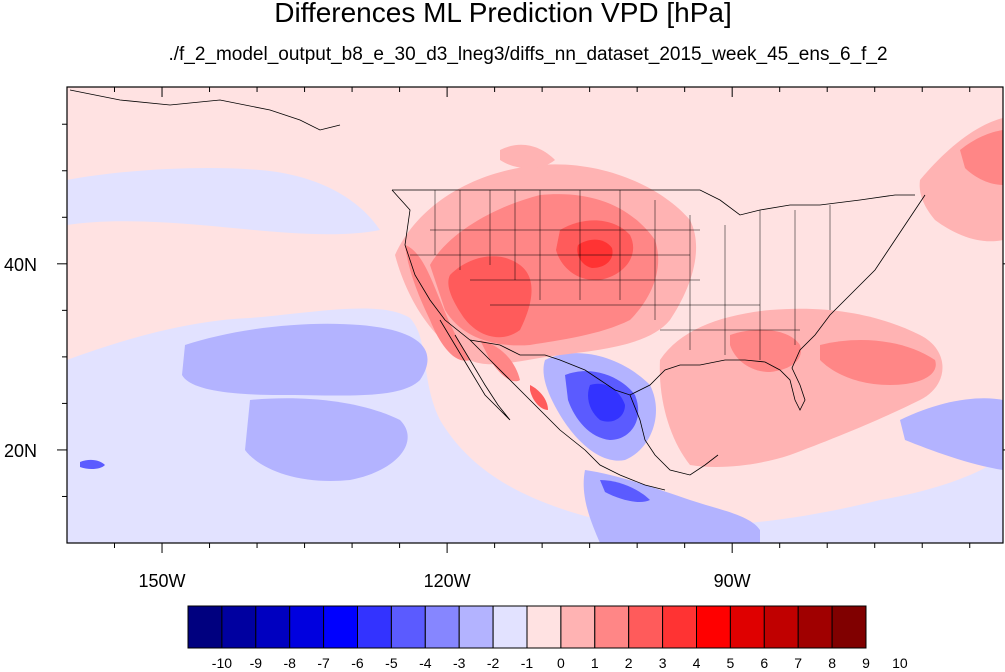 Image resolution: width=1005 pixels, height=672 pixels. Describe the element at coordinates (653, 202) in the screenshot. I see `canada-border` at that location.